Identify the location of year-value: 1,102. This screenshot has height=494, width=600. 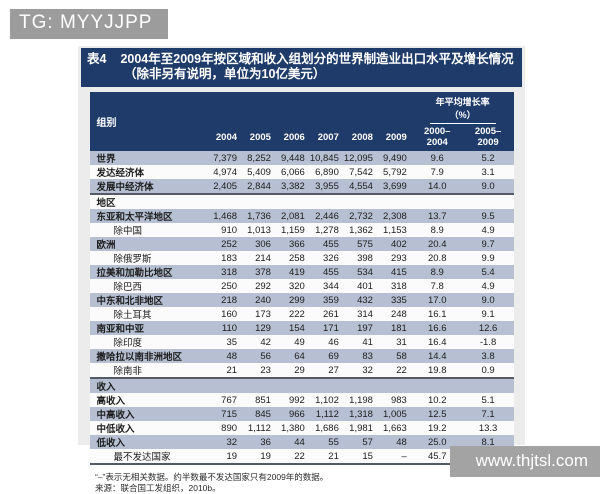
(326, 400).